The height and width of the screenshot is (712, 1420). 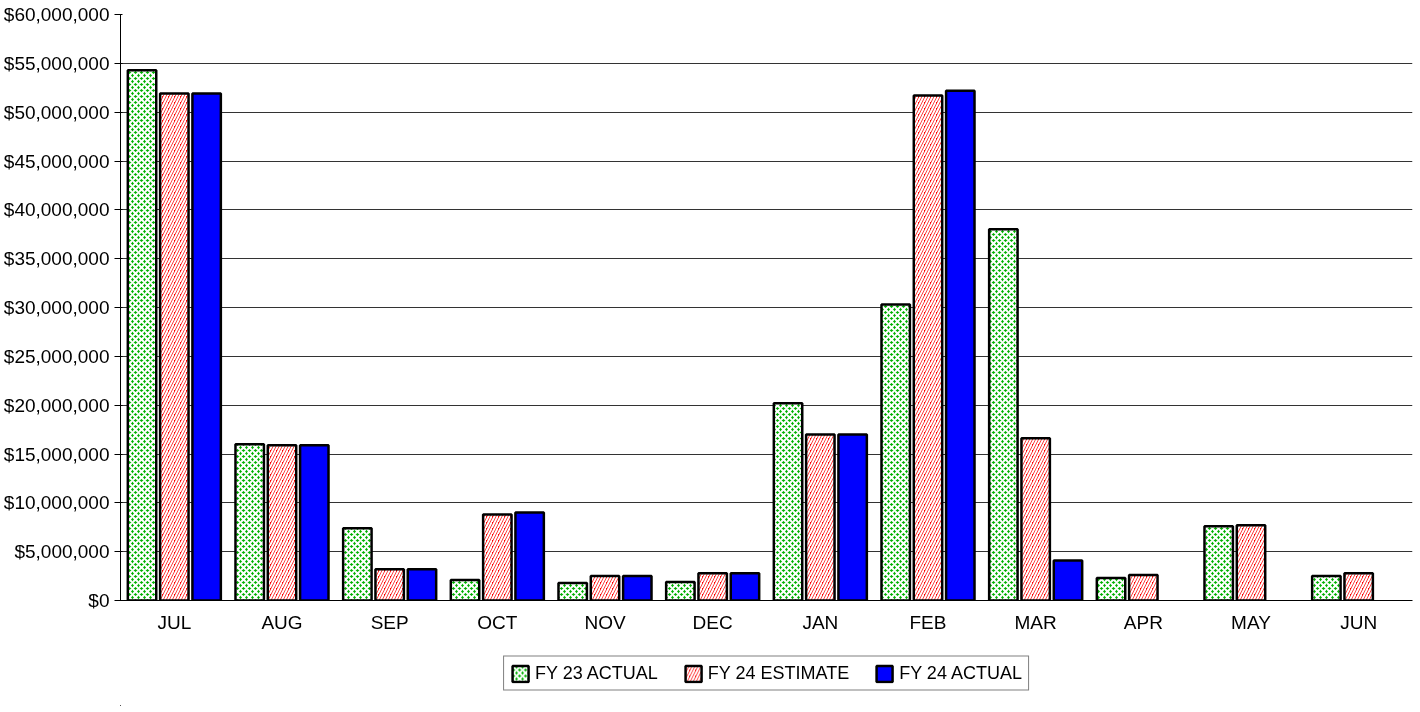 I want to click on x-tick-label: DEC, so click(x=712, y=622).